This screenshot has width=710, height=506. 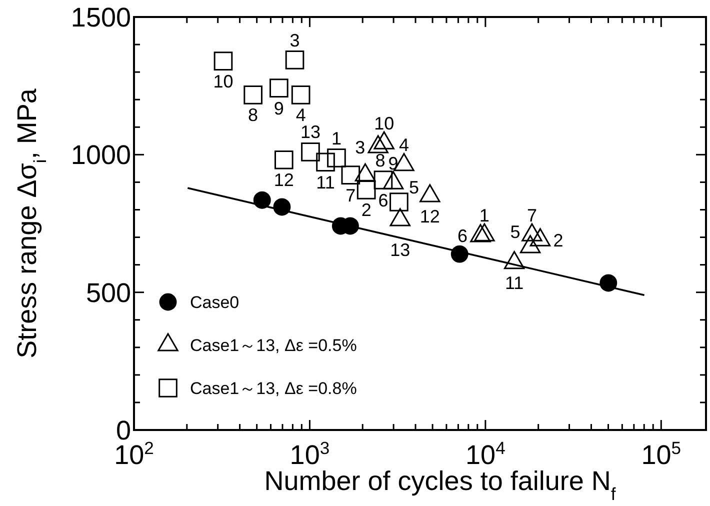 What do you see at coordinates (100, 155) in the screenshot?
I see `y-tick-label: 1000` at bounding box center [100, 155].